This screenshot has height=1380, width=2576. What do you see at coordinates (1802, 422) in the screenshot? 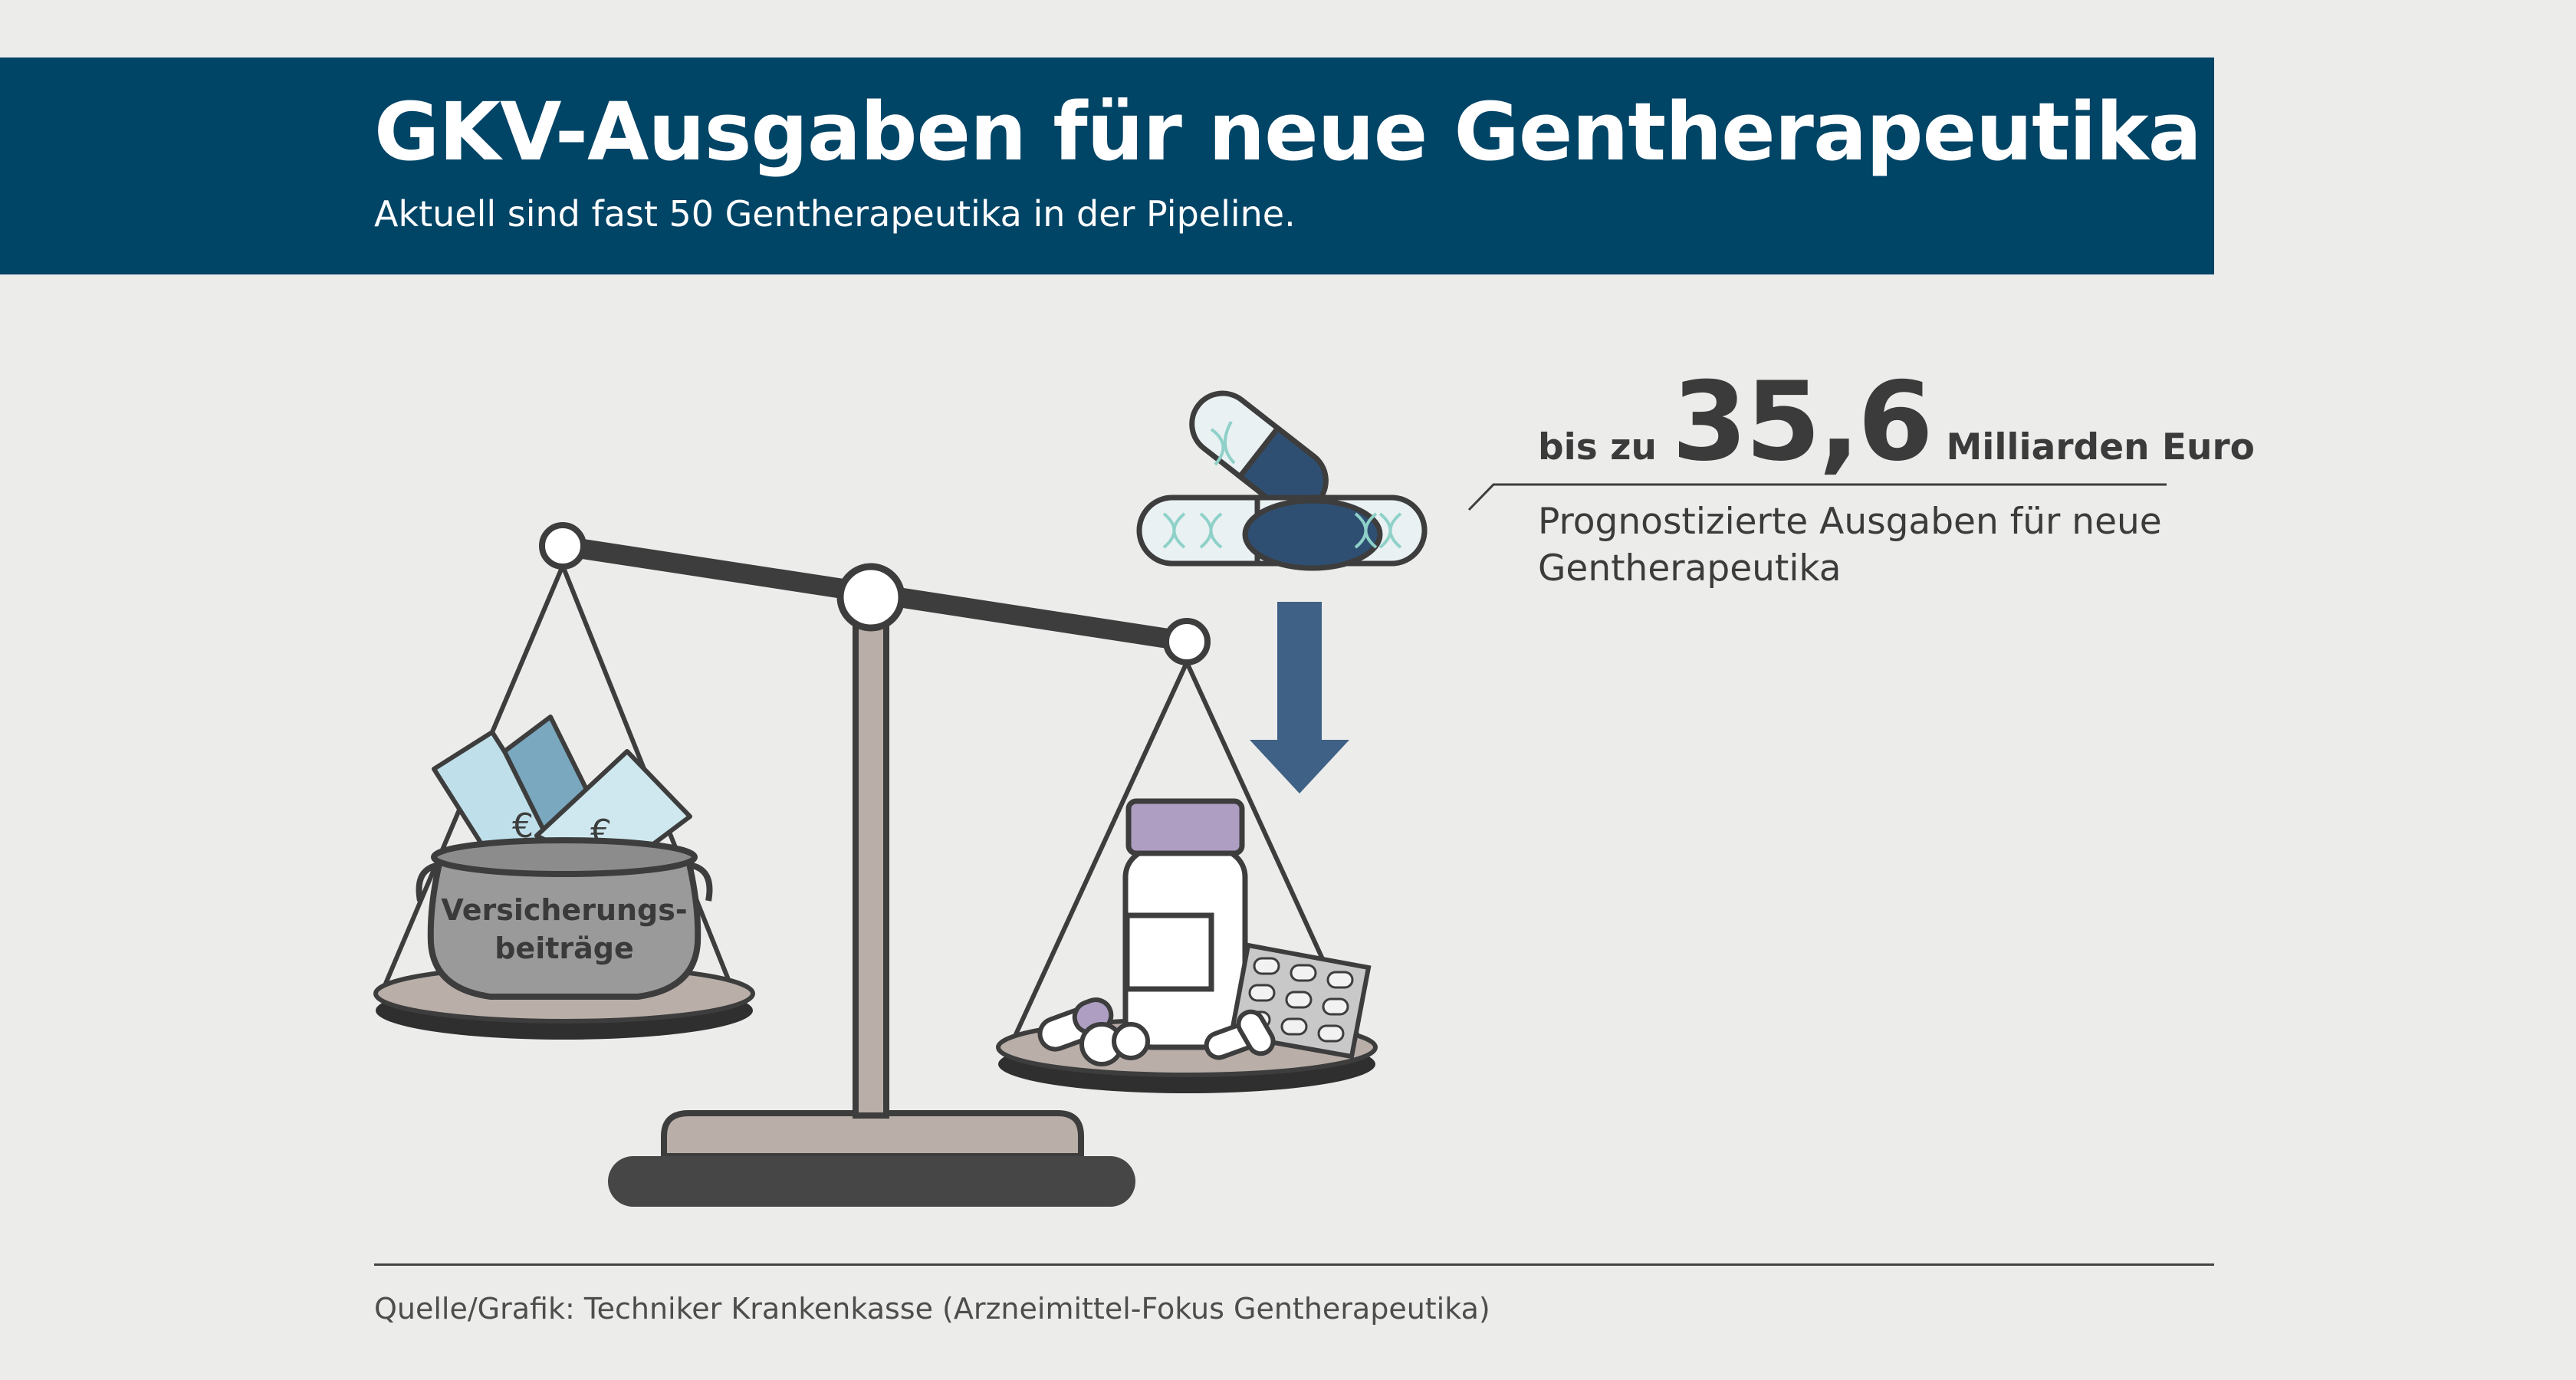
I see `amount-value: 35,6` at bounding box center [1802, 422].